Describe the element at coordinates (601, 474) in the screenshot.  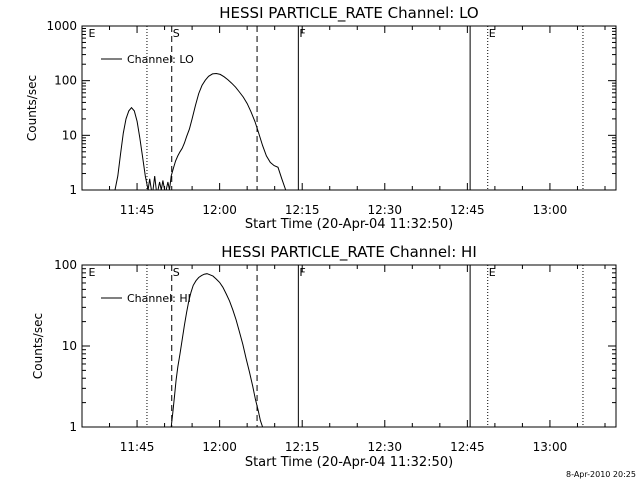
I see `plot-timestamp: 8-Apr-2010 20:25` at that location.